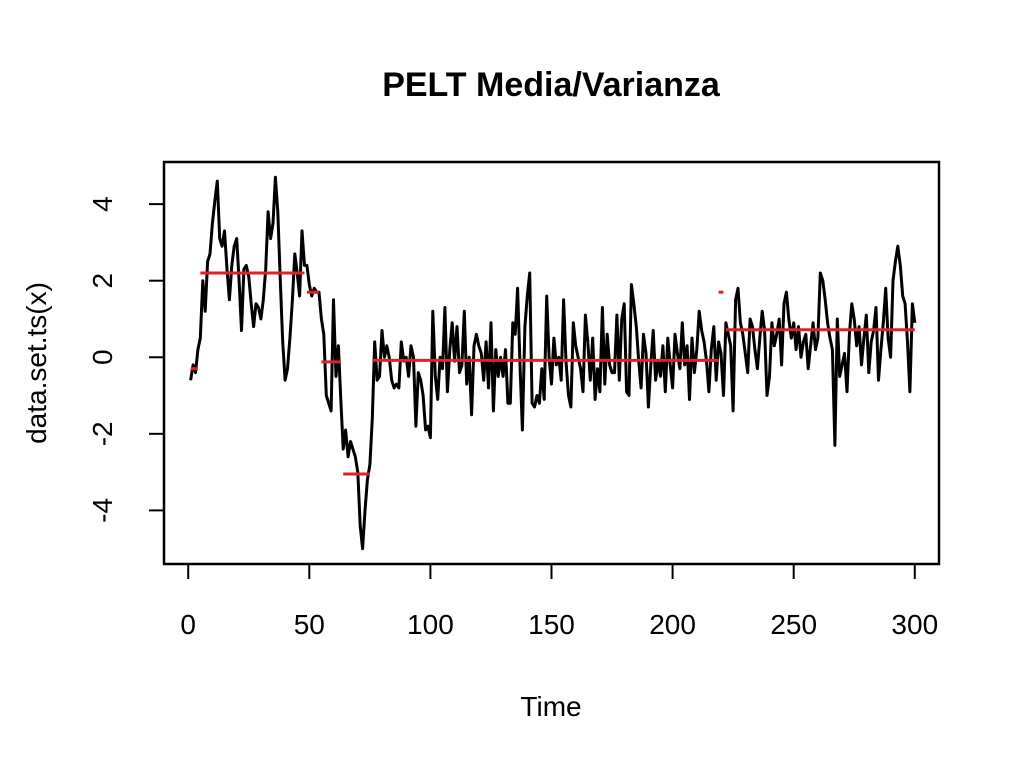 Image resolution: width=1024 pixels, height=773 pixels. Describe the element at coordinates (102, 204) in the screenshot. I see `y-tick-label: 4` at that location.